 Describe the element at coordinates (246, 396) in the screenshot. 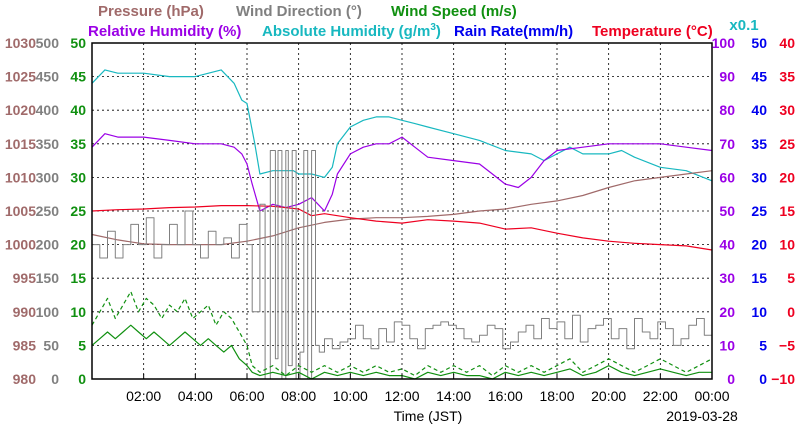

I see `x-tick-label: 06:00` at that location.